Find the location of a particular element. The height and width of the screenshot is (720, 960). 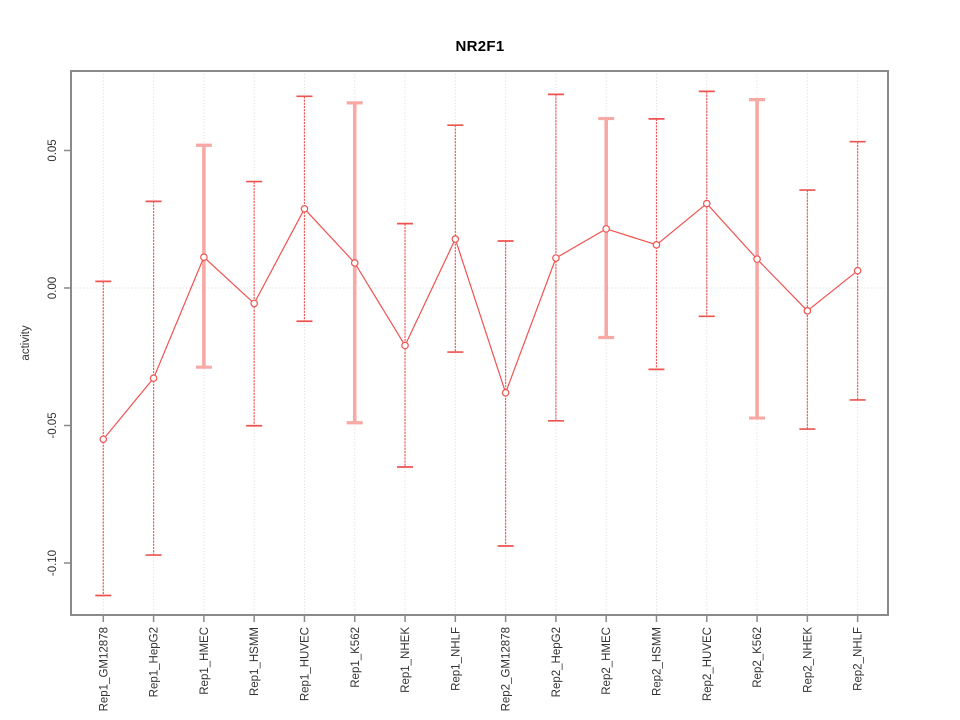

x-tick-label: Rep1_NHLF is located at coordinates (456, 659).